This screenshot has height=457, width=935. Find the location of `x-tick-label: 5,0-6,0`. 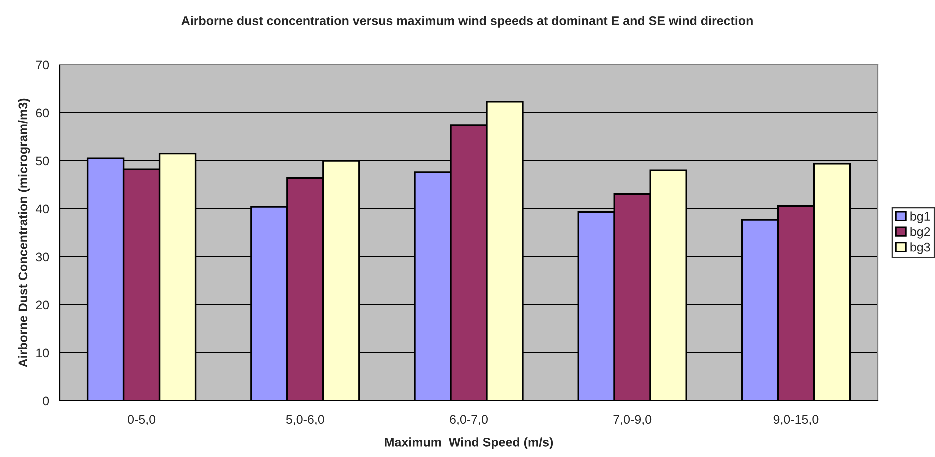

x-tick-label: 5,0-6,0 is located at coordinates (305, 420).